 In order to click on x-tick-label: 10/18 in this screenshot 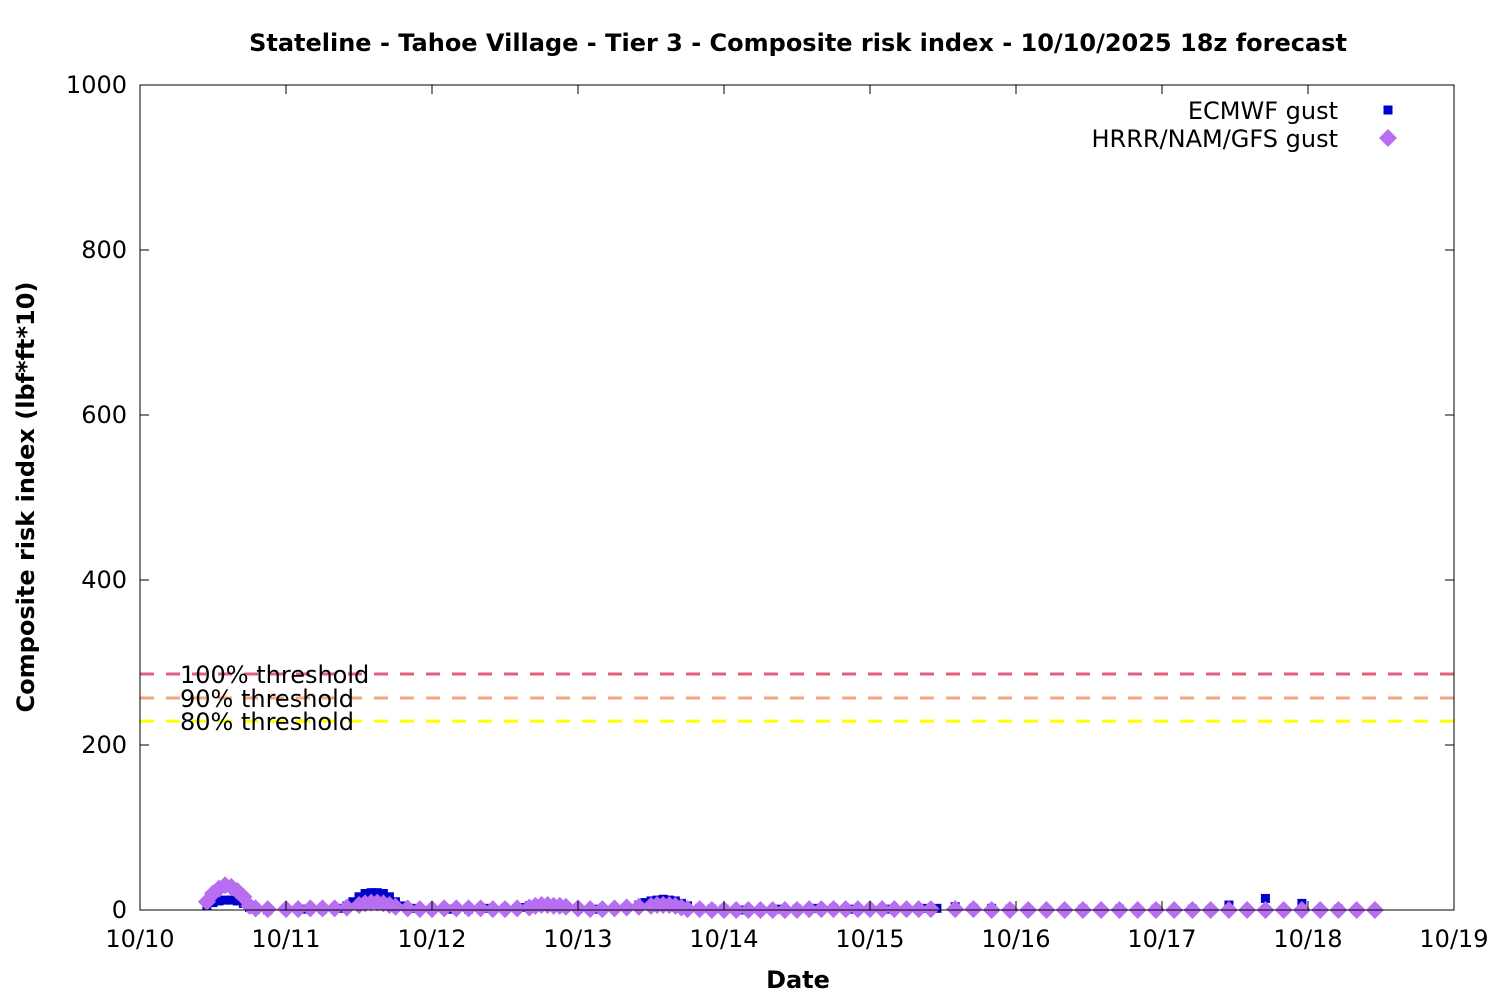, I will do `click(1307, 939)`.